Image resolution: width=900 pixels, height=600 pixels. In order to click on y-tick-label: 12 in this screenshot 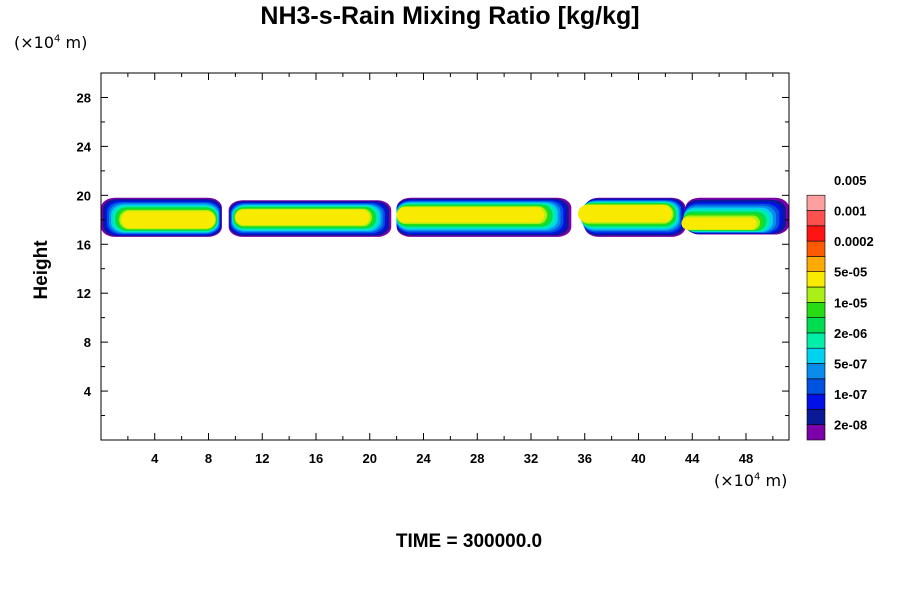, I will do `click(84, 293)`.